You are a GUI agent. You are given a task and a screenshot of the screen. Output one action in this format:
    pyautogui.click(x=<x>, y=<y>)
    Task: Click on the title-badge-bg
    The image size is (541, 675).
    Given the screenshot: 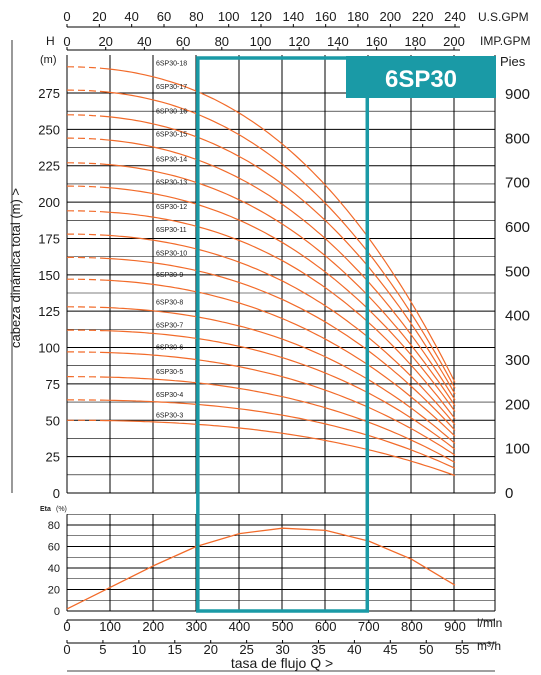 What is the action you would take?
    pyautogui.click(x=421, y=77)
    